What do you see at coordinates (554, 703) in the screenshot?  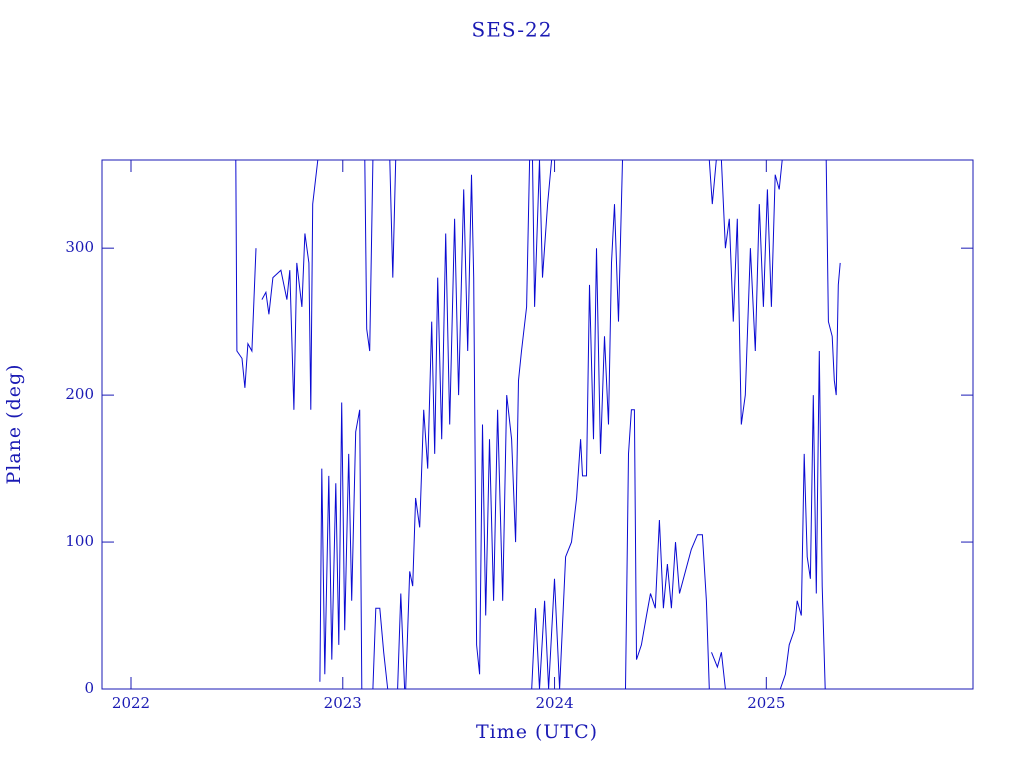 I see `x-tick-label: 2024` at bounding box center [554, 703].